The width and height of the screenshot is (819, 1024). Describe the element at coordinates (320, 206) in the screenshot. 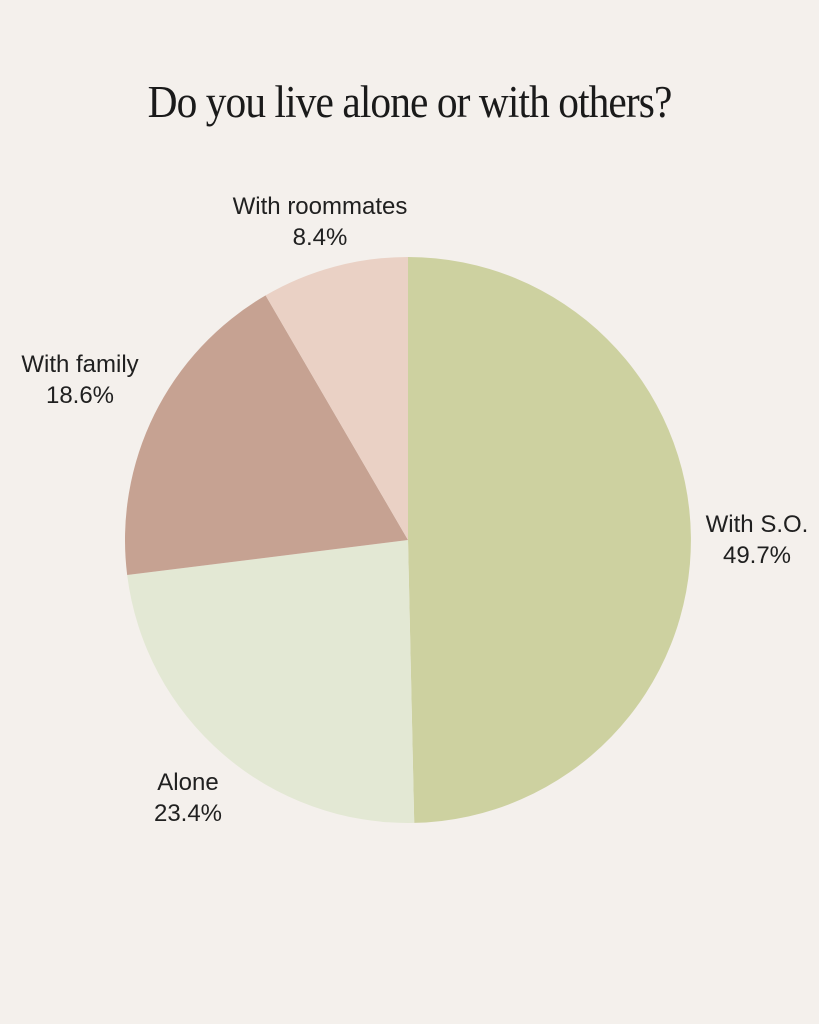

I see `slice-label: With roommates` at that location.